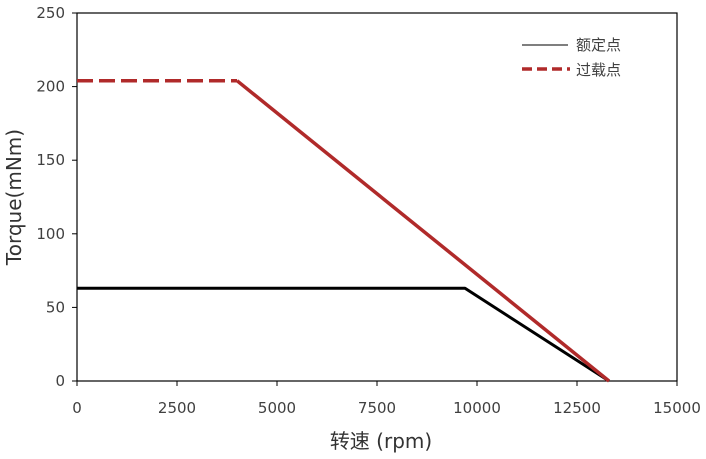 This screenshot has height=459, width=706. What do you see at coordinates (477, 408) in the screenshot?
I see `x-tick-label: 10000` at bounding box center [477, 408].